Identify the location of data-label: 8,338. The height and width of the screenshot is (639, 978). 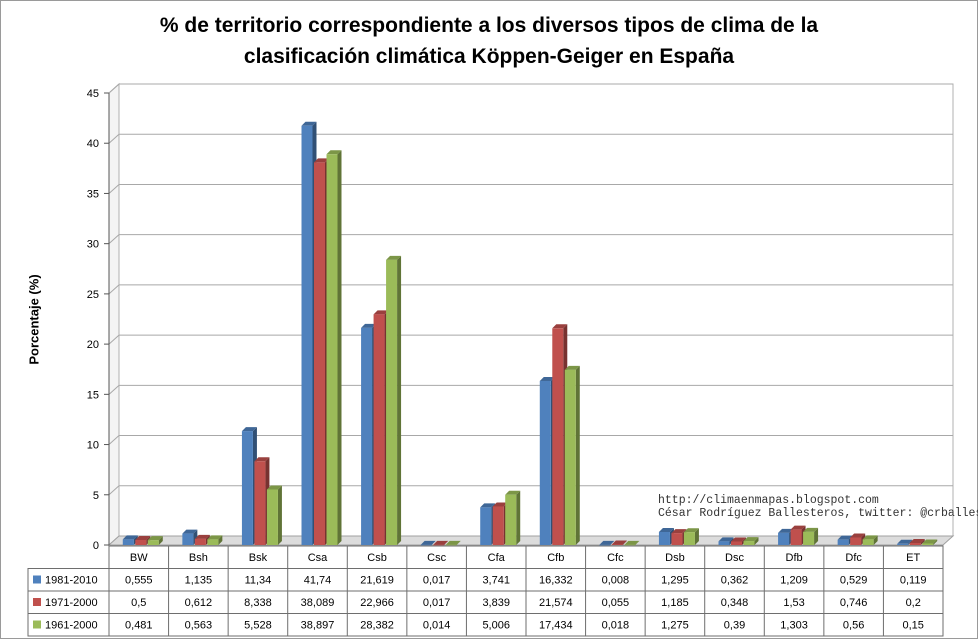
(258, 603).